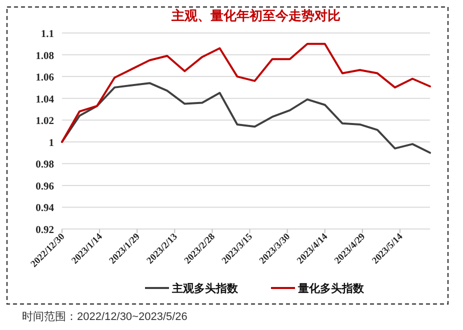 The image size is (463, 330). Describe the element at coordinates (45, 56) in the screenshot. I see `y-tick-label: 1.08` at that location.